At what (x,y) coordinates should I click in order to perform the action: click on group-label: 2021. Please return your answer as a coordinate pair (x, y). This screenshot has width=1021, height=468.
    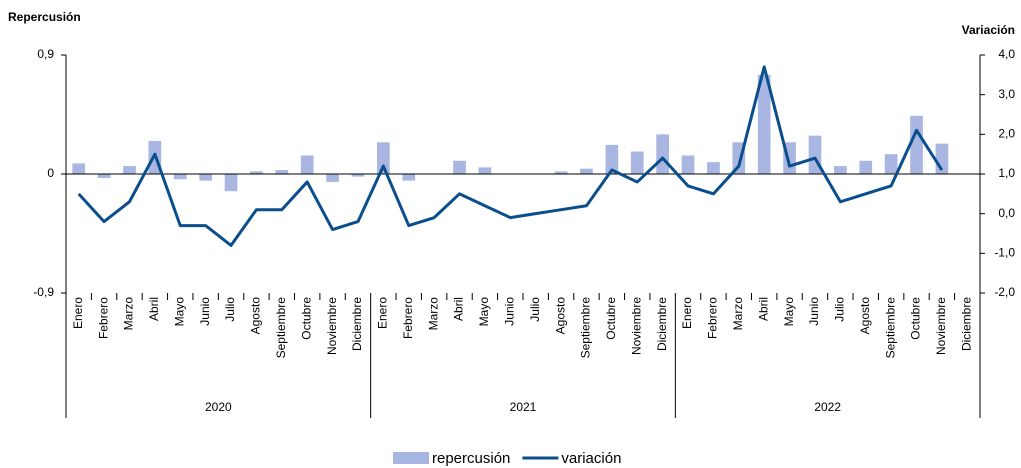
    Looking at the image, I should click on (523, 407).